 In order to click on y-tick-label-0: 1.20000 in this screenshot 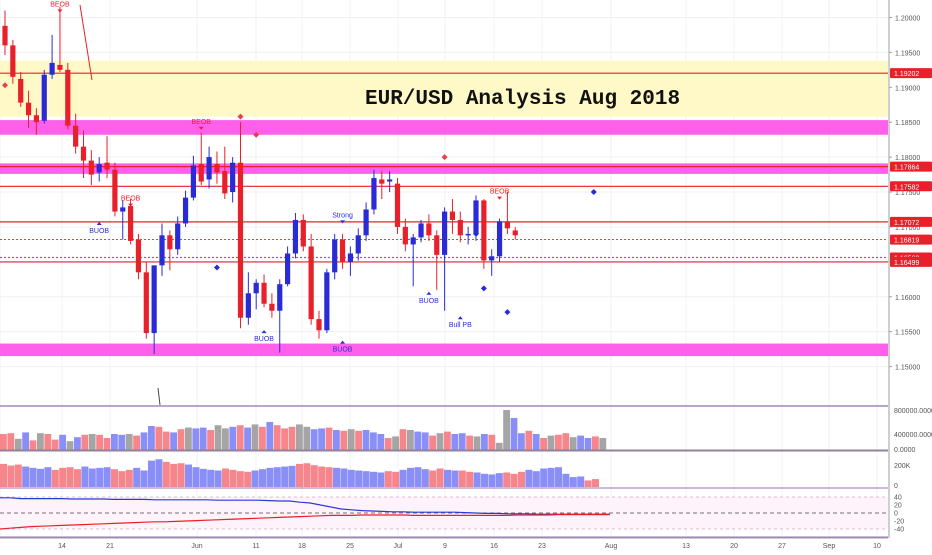, I will do `click(907, 18)`.